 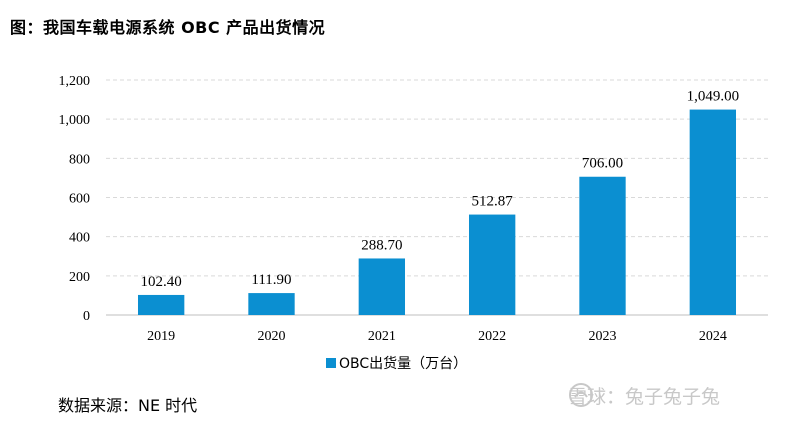 I want to click on legend-swatch, so click(x=331, y=363).